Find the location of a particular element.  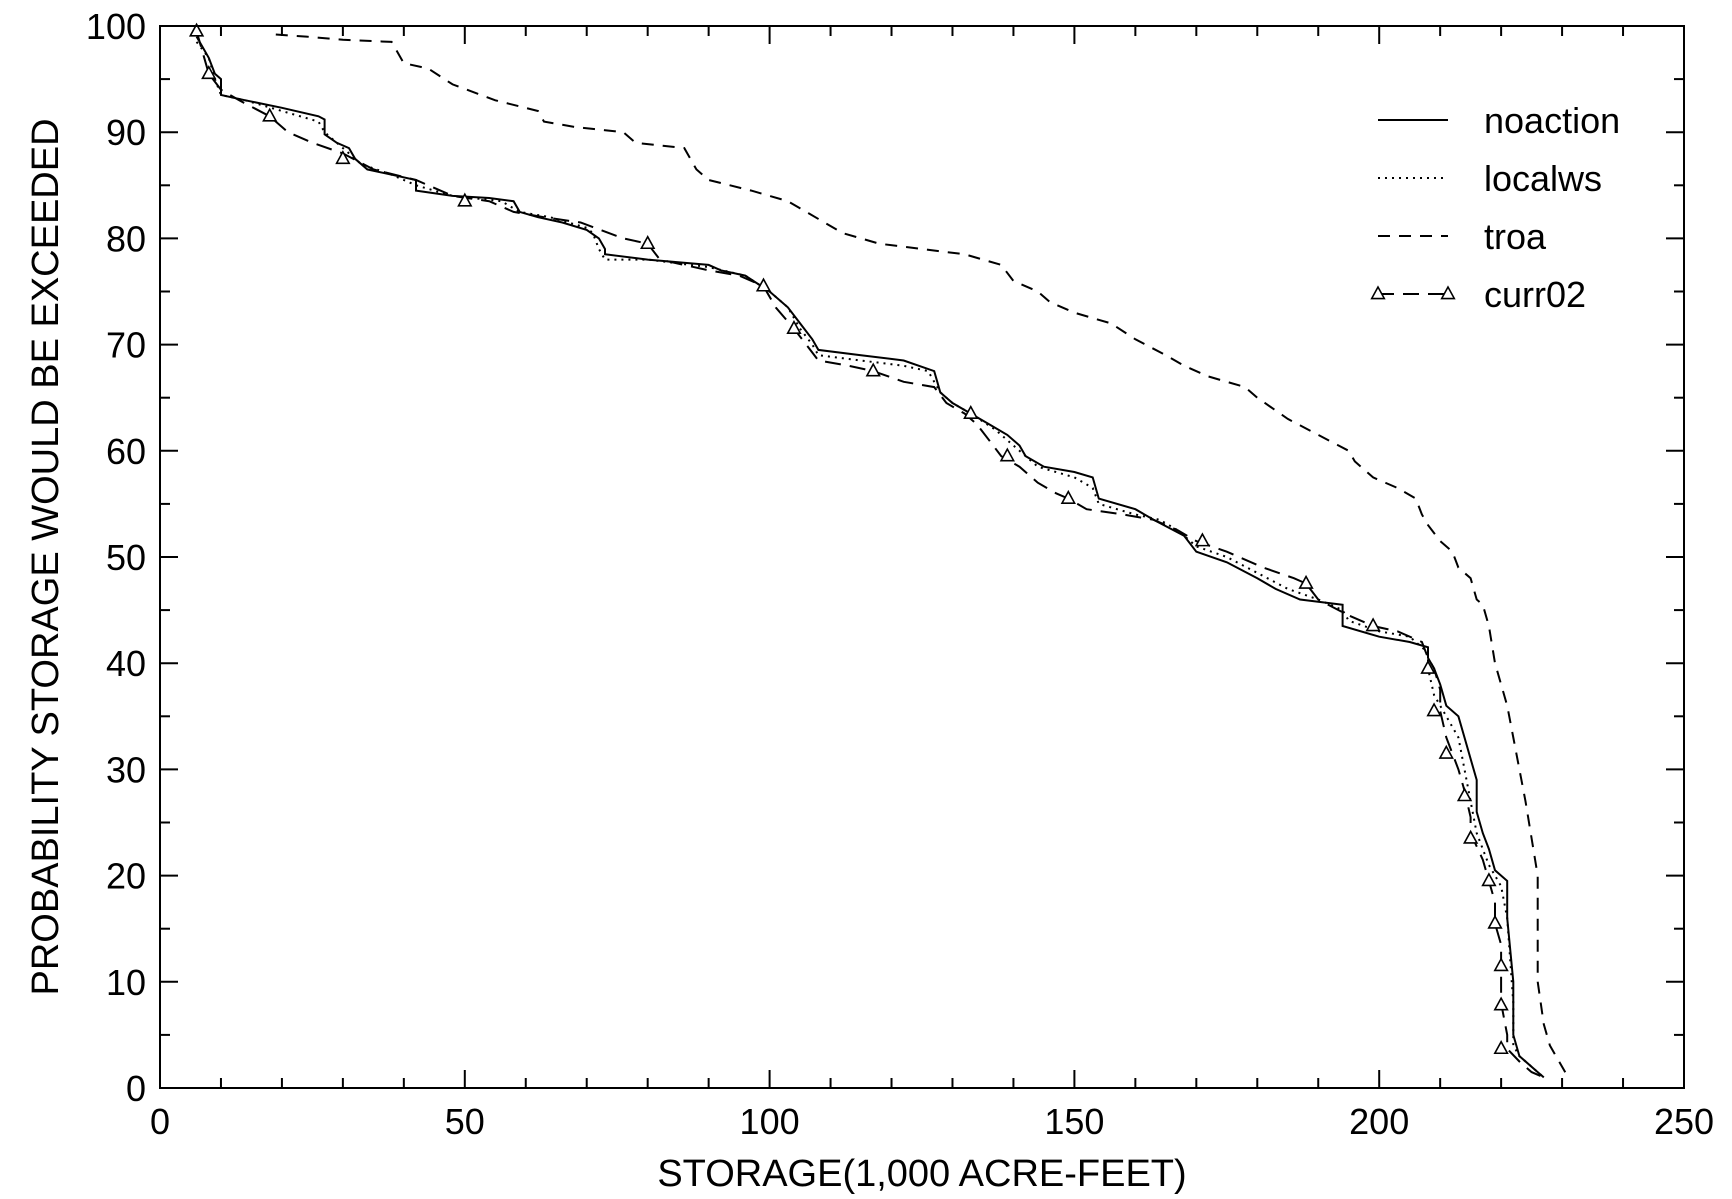

y-axis-title: PROBABILITY STORAGE WOULD BE EXCEEDED is located at coordinates (46, 556).